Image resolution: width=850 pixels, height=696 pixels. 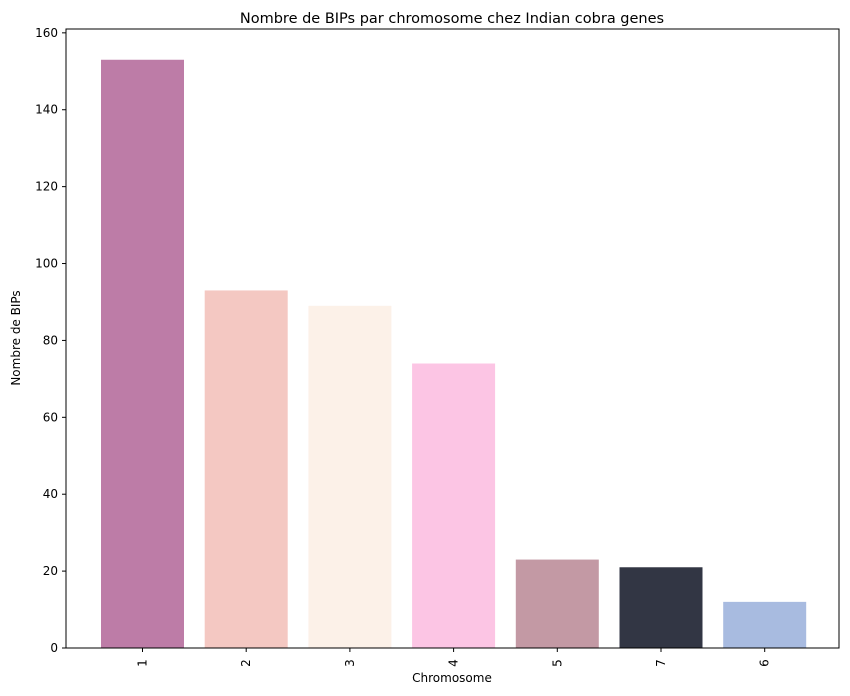 I want to click on y-tick-label: 140, so click(x=46, y=110).